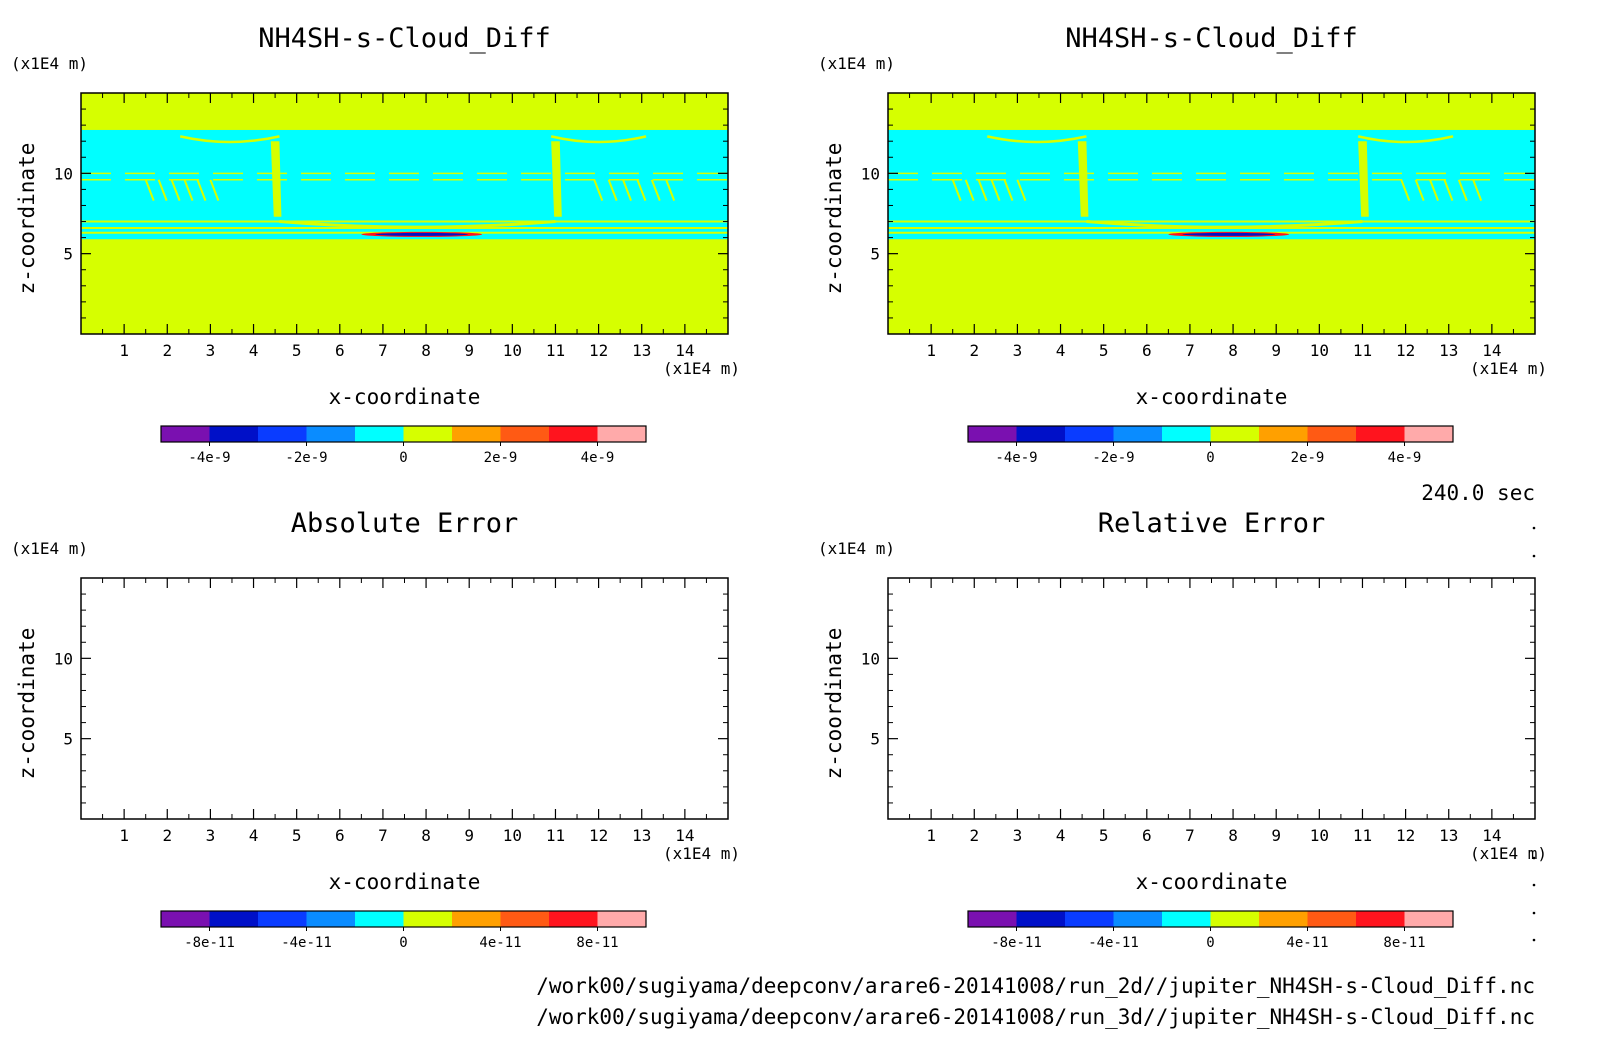 The width and height of the screenshot is (1604, 1054). Describe the element at coordinates (1229, 234) in the screenshot. I see `min-feature-core` at that location.